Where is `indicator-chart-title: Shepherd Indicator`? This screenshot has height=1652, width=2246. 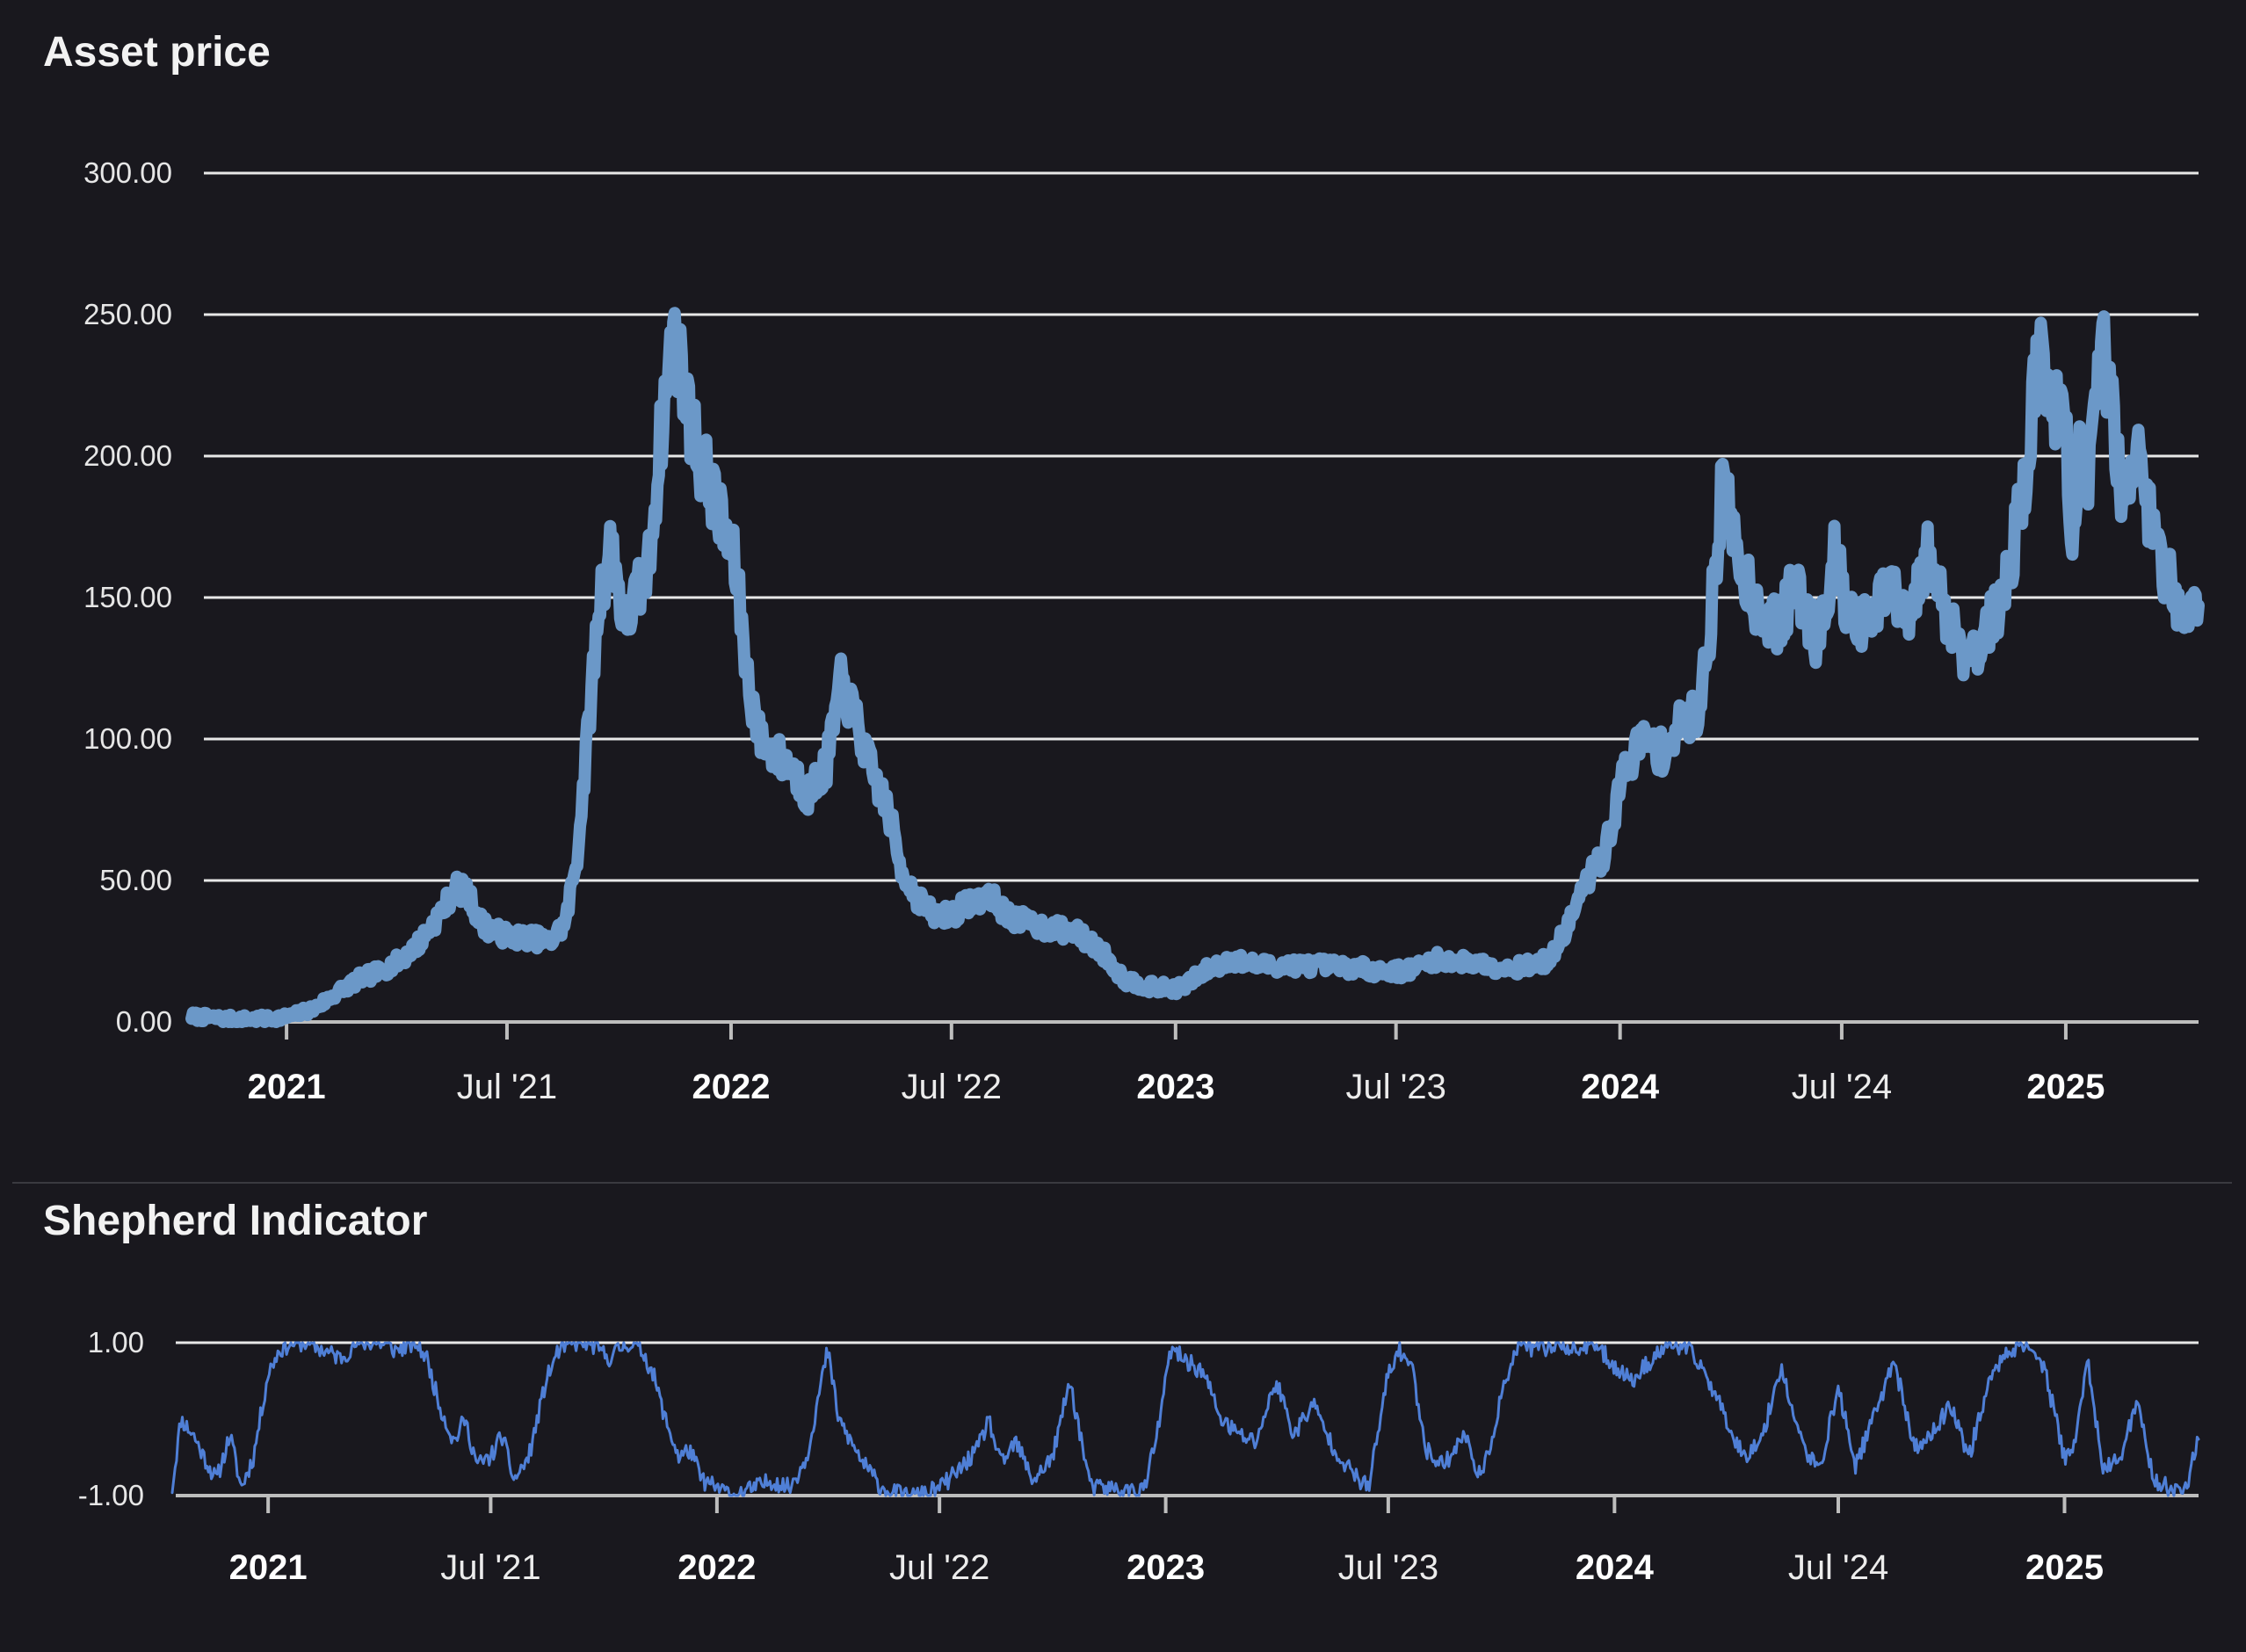 indicator-chart-title: Shepherd Indicator is located at coordinates (235, 1221).